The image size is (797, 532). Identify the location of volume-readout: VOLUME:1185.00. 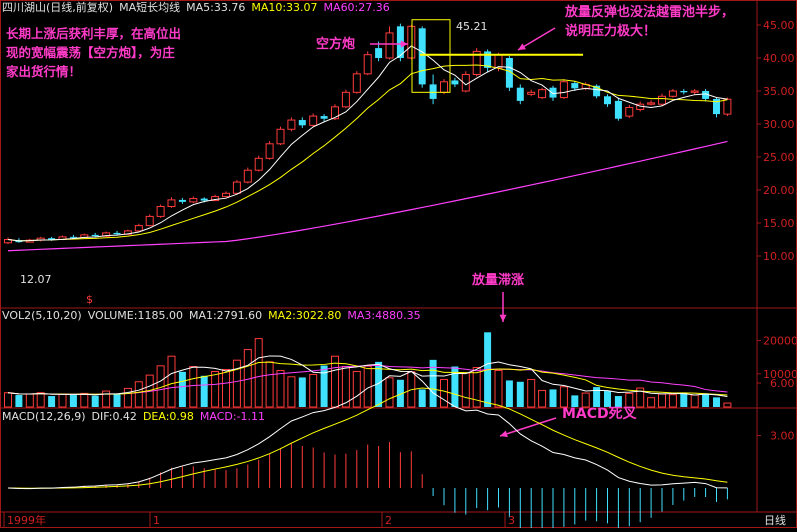
(135, 315).